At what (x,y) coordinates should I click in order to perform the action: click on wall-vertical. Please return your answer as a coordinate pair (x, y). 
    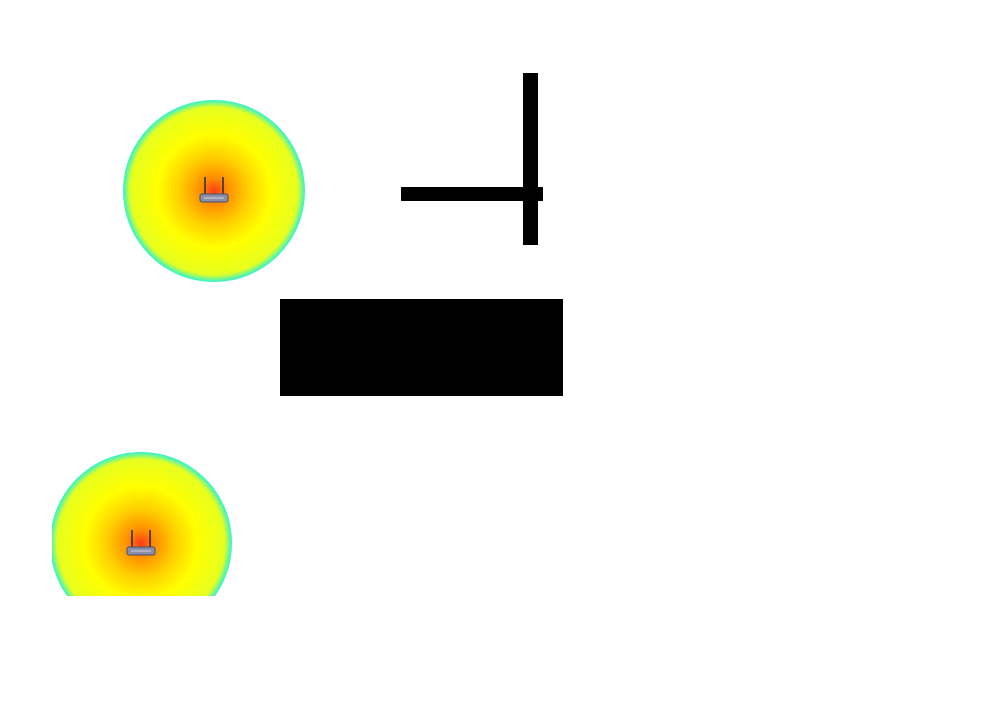
    Looking at the image, I should click on (530, 159).